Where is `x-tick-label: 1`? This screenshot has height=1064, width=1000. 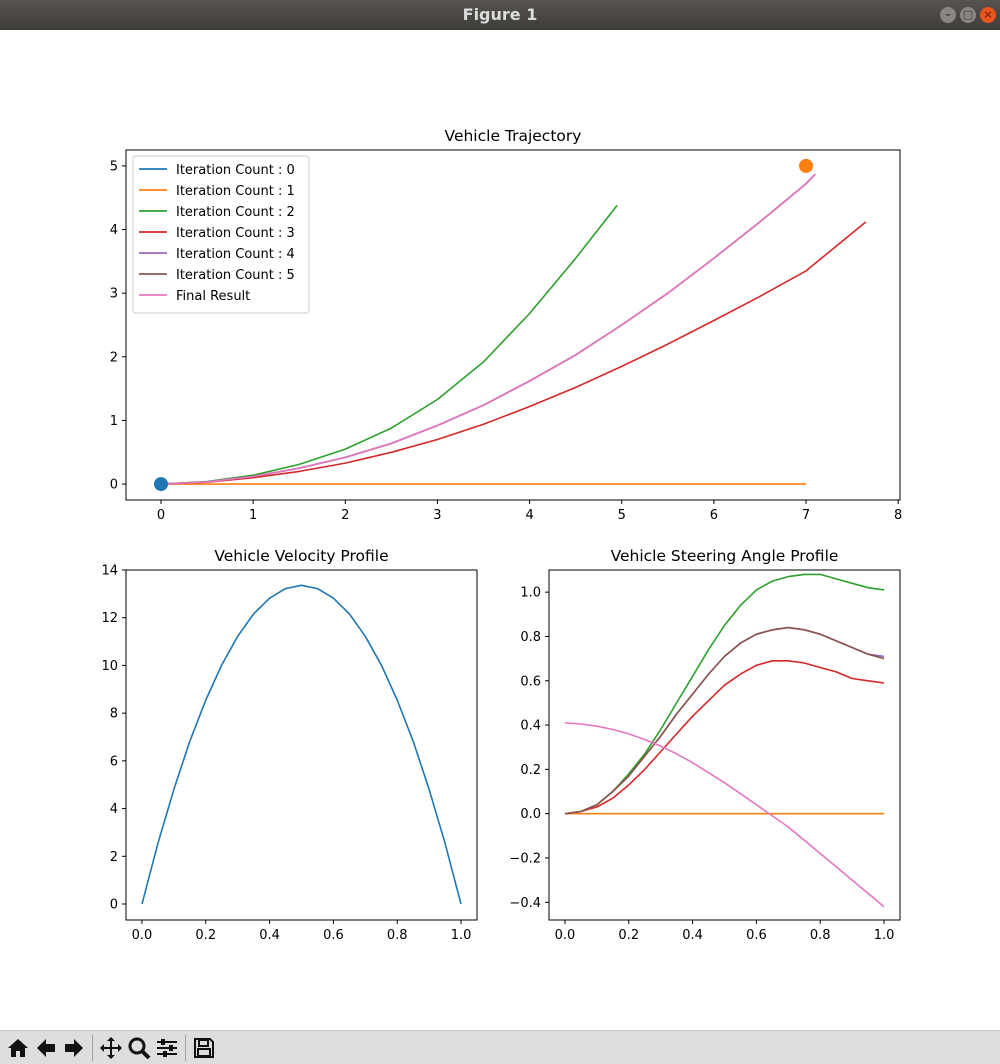
x-tick-label: 1 is located at coordinates (253, 515).